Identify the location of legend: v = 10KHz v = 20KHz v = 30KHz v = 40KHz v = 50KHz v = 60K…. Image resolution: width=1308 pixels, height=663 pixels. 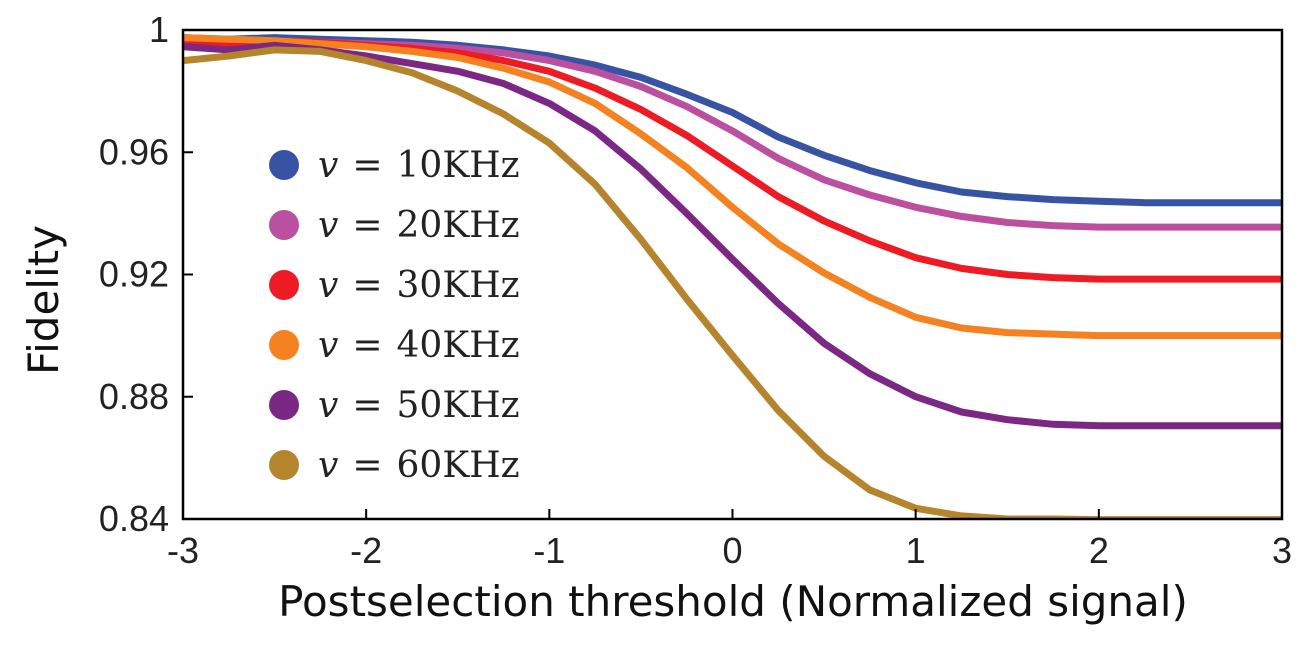
(394, 315).